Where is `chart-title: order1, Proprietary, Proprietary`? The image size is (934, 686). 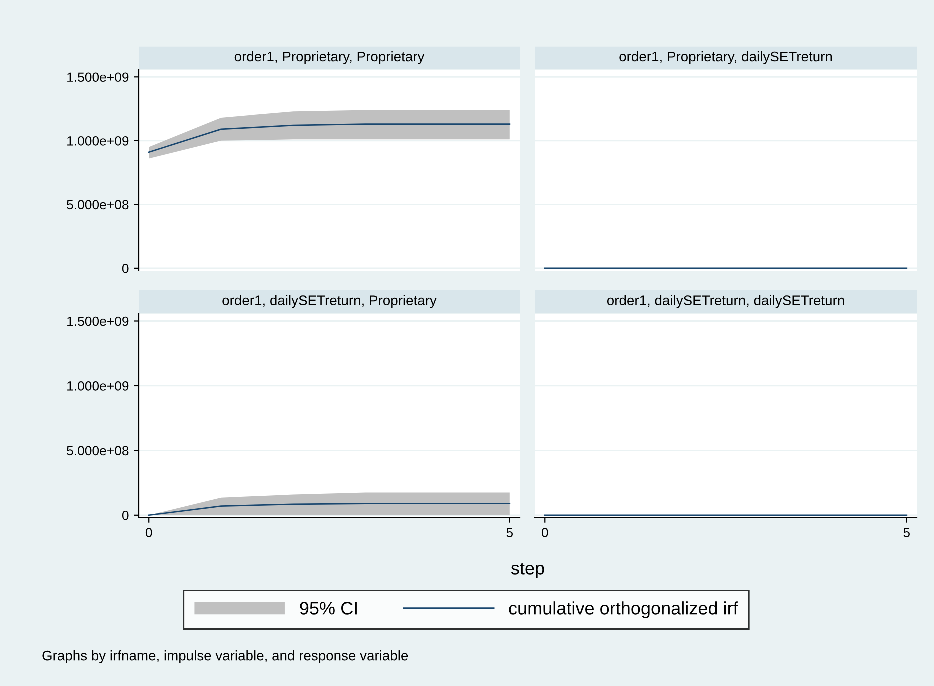
chart-title: order1, Proprietary, Proprietary is located at coordinates (329, 57).